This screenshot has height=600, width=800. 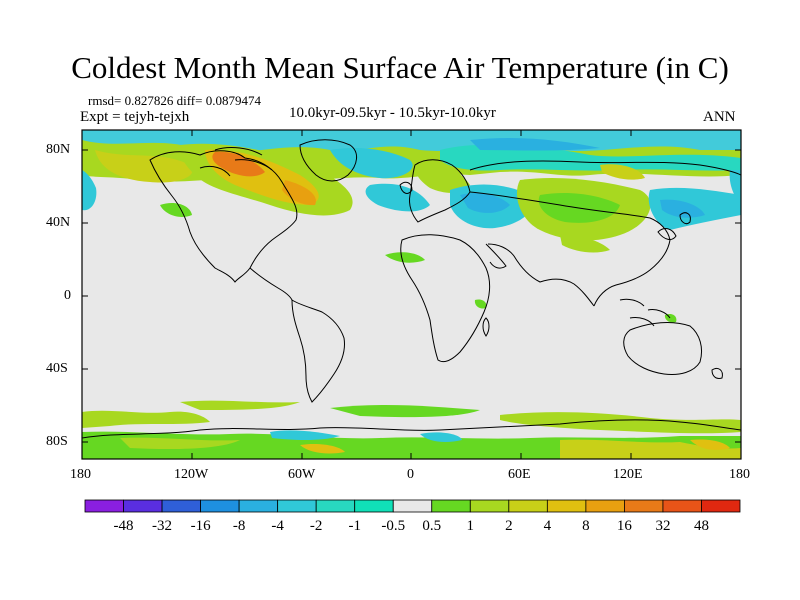 What do you see at coordinates (200, 526) in the screenshot?
I see `colorbar-label: -16` at bounding box center [200, 526].